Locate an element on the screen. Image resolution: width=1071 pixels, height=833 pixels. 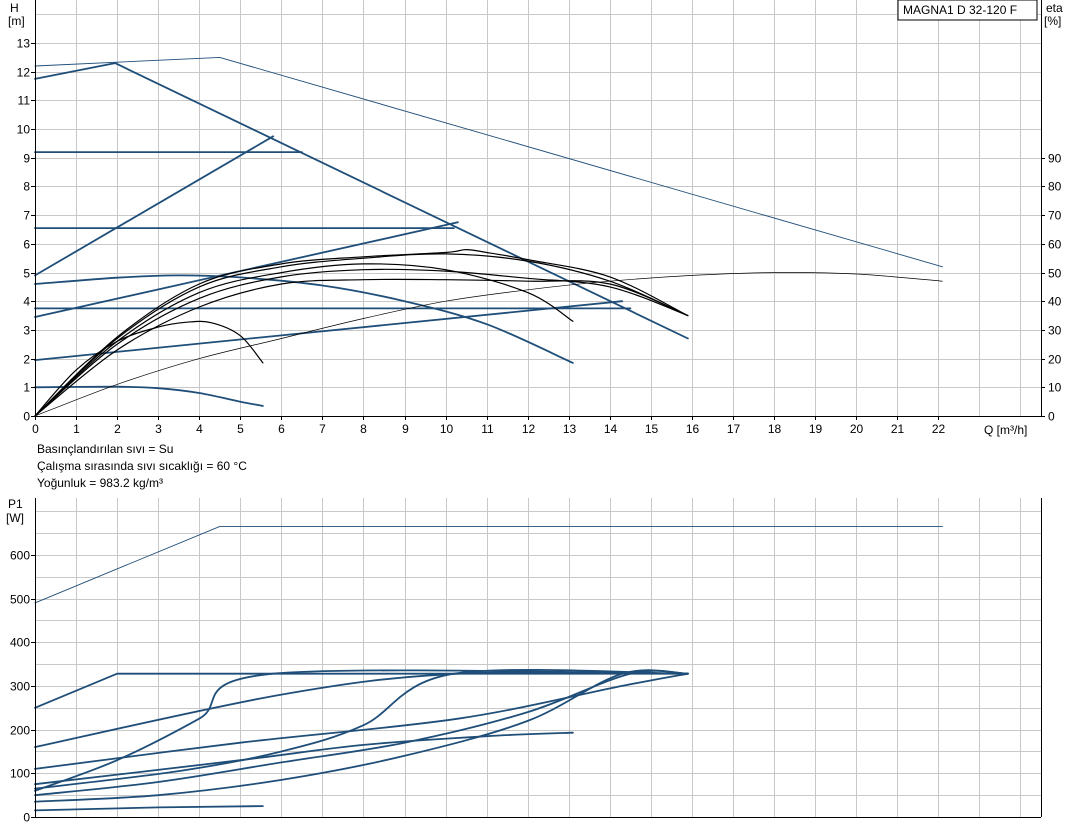
h-y-tick-label: 7 is located at coordinates (26, 216).